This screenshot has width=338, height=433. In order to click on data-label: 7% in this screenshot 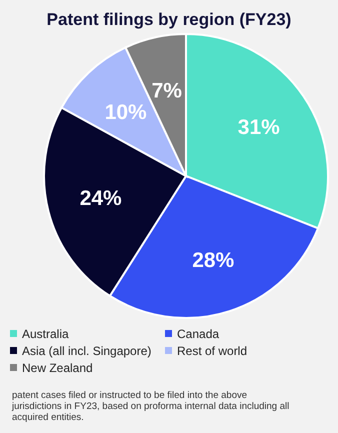, I will do `click(167, 90)`.